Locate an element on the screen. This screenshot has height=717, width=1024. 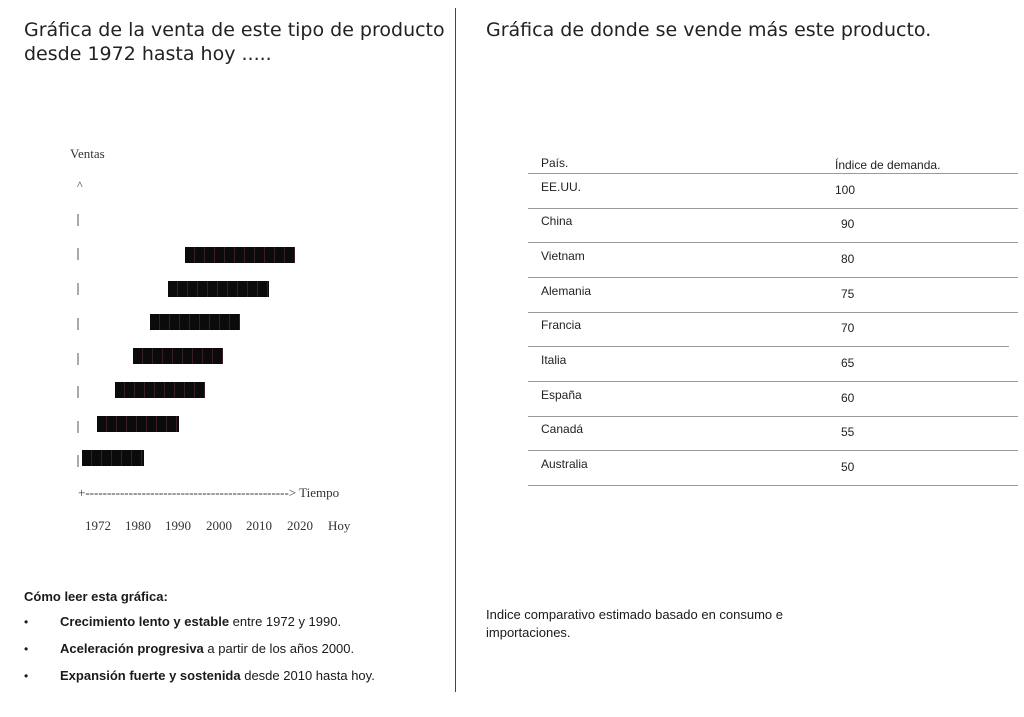
x-tick-label: 1980 is located at coordinates (138, 525).